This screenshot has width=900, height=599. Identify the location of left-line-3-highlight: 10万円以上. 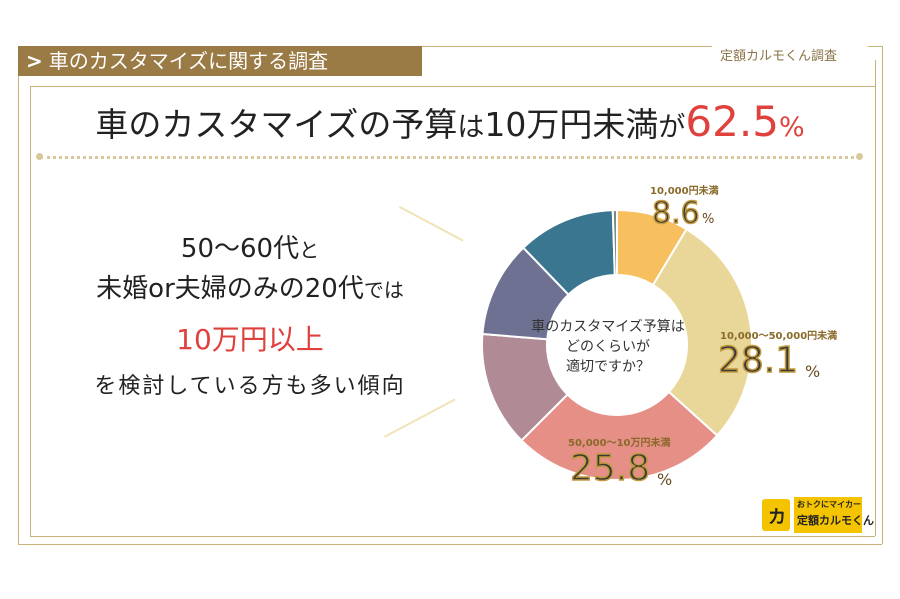
(250, 339).